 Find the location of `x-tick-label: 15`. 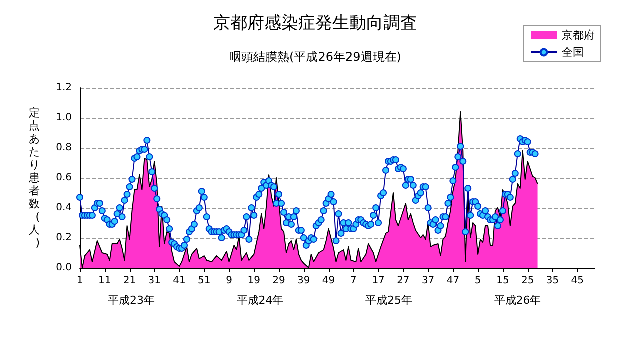

x-tick-label: 15 is located at coordinates (503, 281).